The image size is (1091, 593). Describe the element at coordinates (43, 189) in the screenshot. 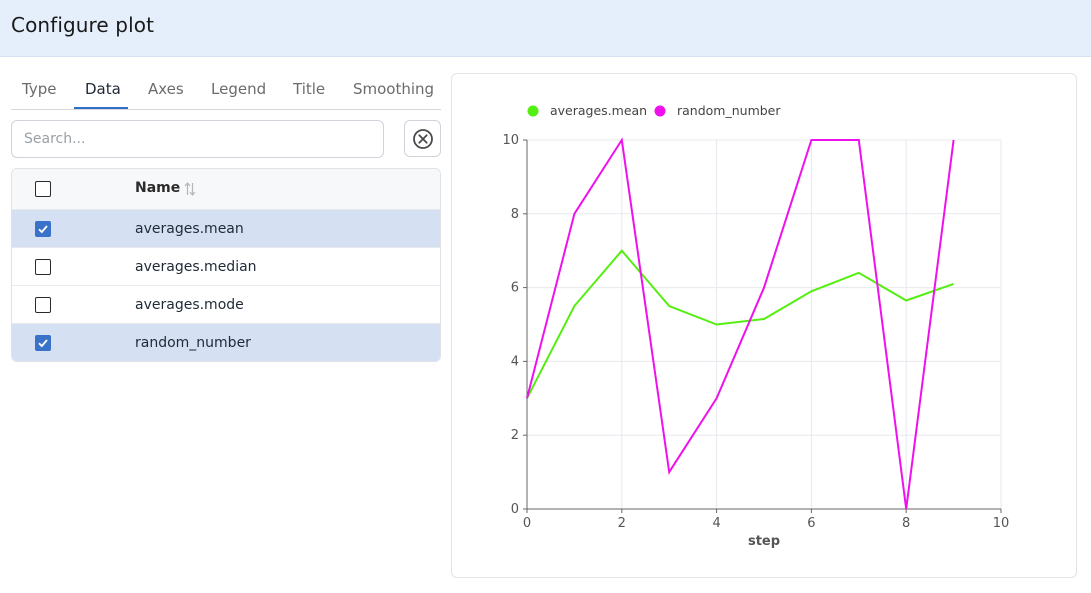

I see `select-all-checkbox` at that location.